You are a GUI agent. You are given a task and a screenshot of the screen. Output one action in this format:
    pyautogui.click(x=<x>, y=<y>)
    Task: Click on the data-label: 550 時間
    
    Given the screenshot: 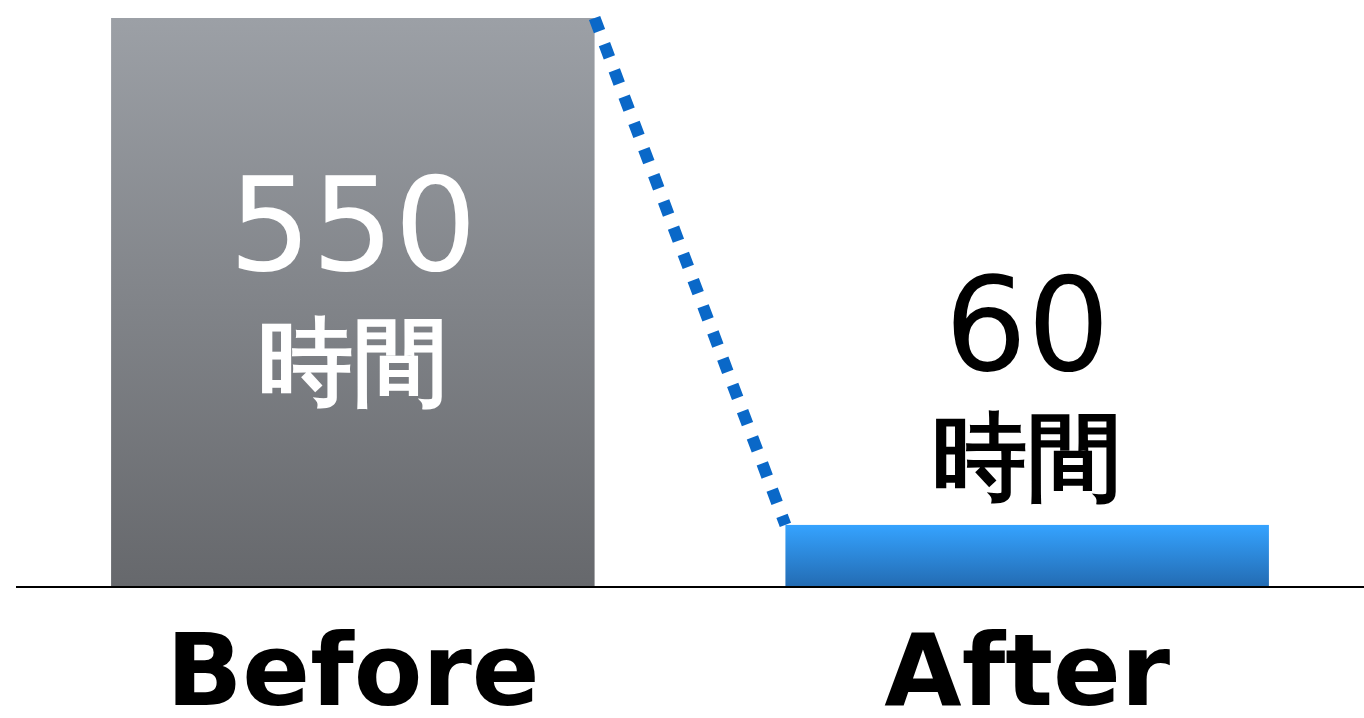 What is the action you would take?
    pyautogui.click(x=352, y=283)
    